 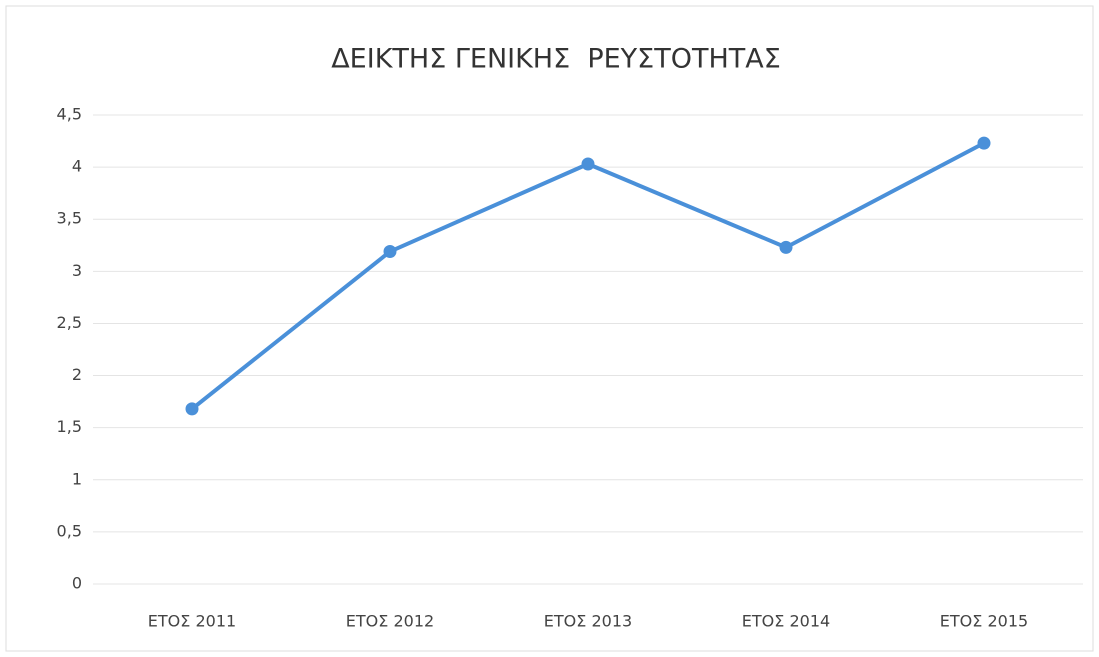 I want to click on y-tick-label: 4,5, so click(x=69, y=114).